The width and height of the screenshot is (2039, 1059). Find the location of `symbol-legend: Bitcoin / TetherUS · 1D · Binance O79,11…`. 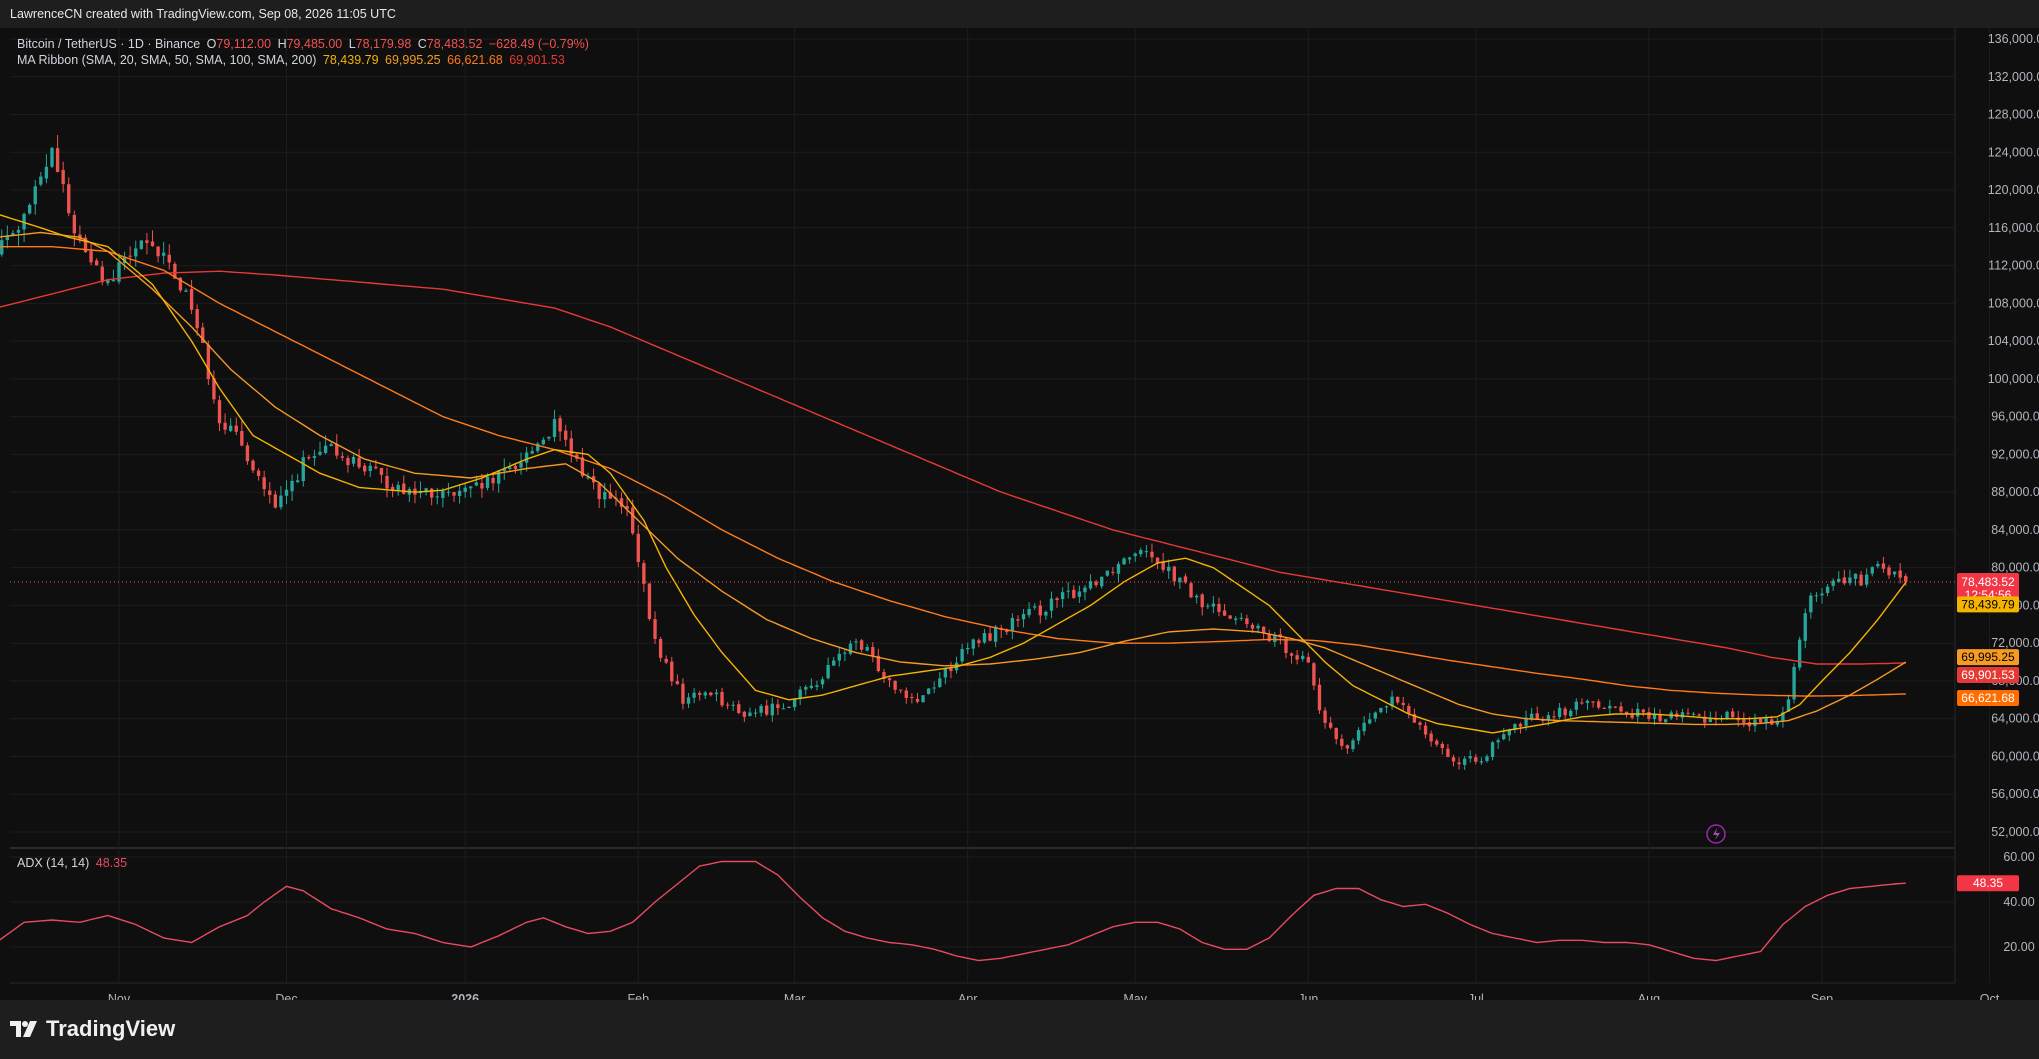

symbol-legend: Bitcoin / TetherUS · 1D · Binance O79,11… is located at coordinates (304, 44).